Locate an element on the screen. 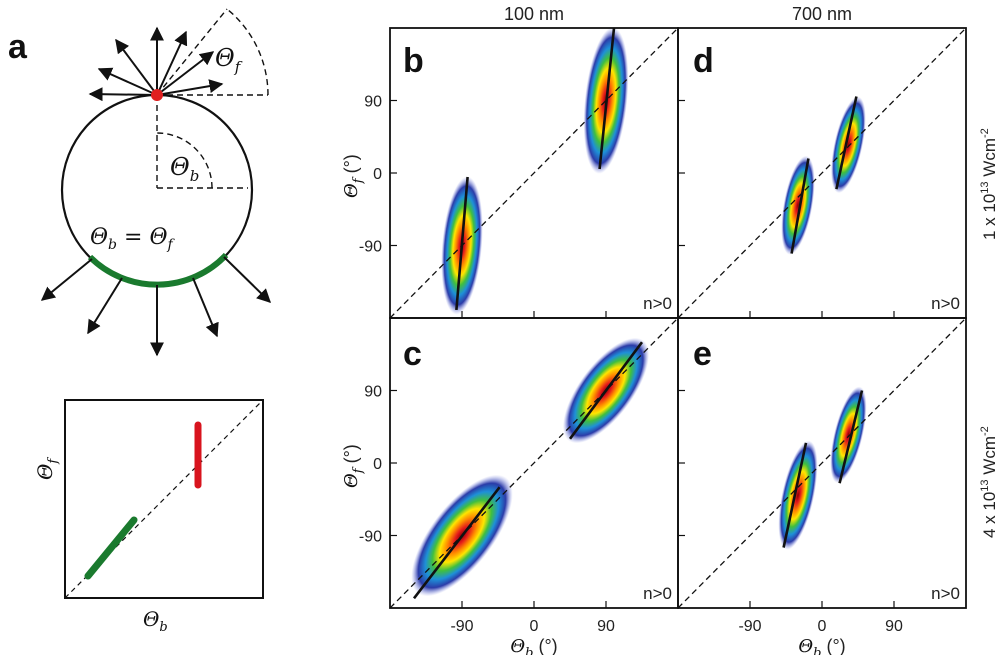 The width and height of the screenshot is (1004, 655). column-header-700nm: 700 nm is located at coordinates (822, 14).